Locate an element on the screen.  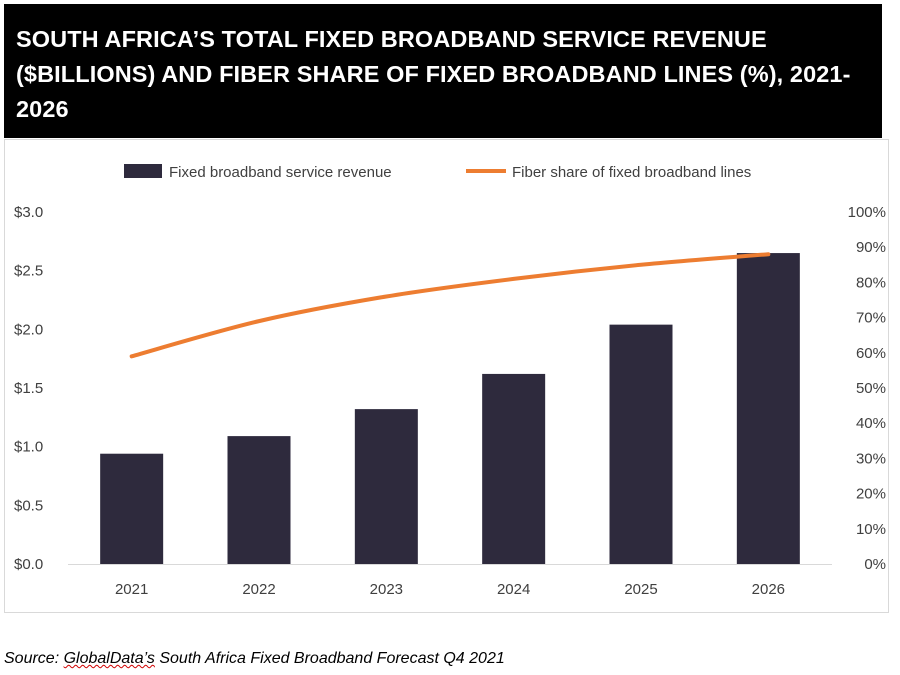
y-left-tick-label: $2.0 is located at coordinates (28, 329).